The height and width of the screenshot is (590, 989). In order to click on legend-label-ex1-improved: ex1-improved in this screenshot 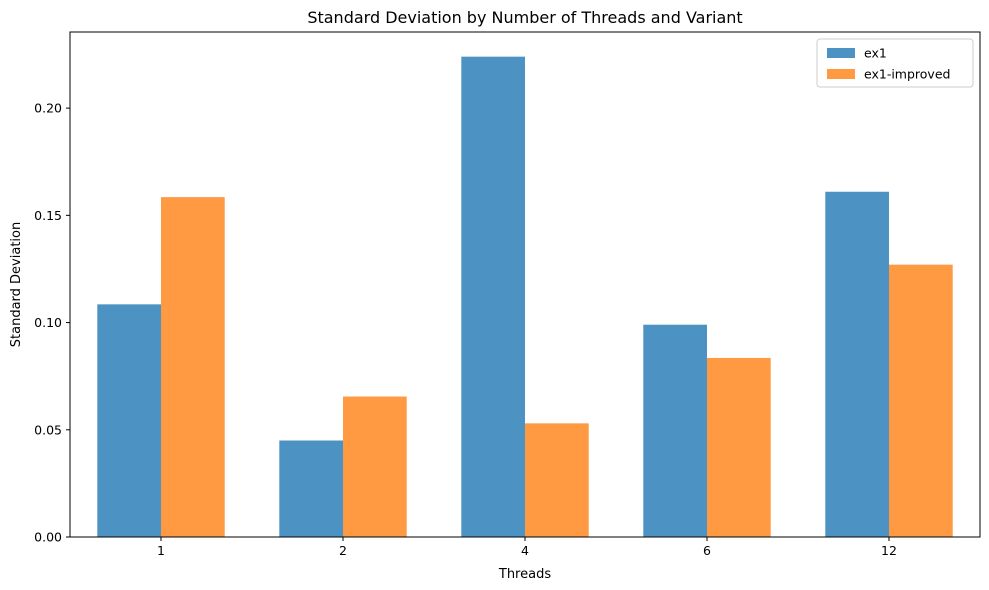, I will do `click(907, 74)`.